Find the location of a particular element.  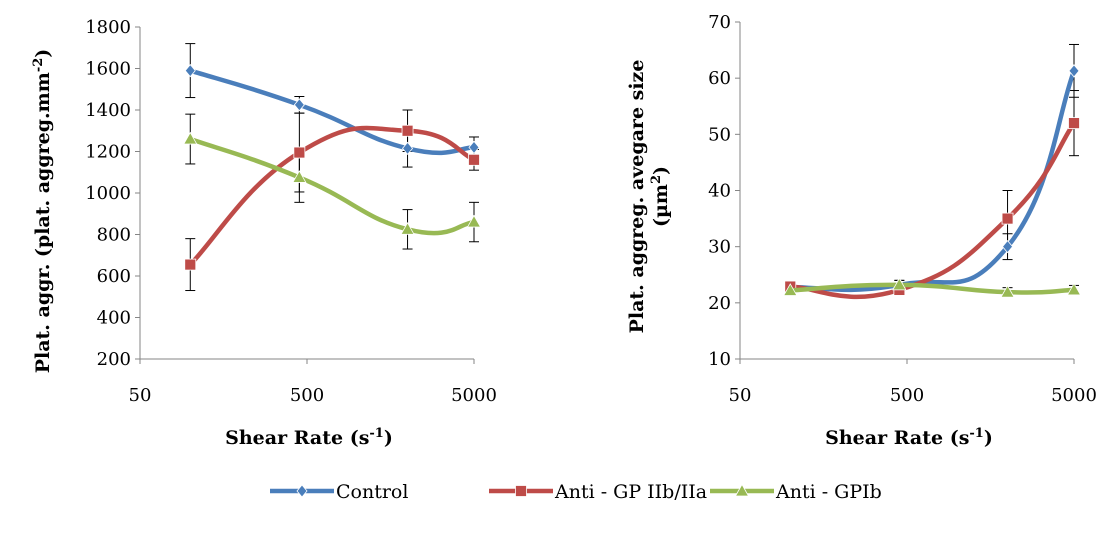

y-axis-title-text: Plat. aggr. (plat. aggreg.mm is located at coordinates (43, 222).